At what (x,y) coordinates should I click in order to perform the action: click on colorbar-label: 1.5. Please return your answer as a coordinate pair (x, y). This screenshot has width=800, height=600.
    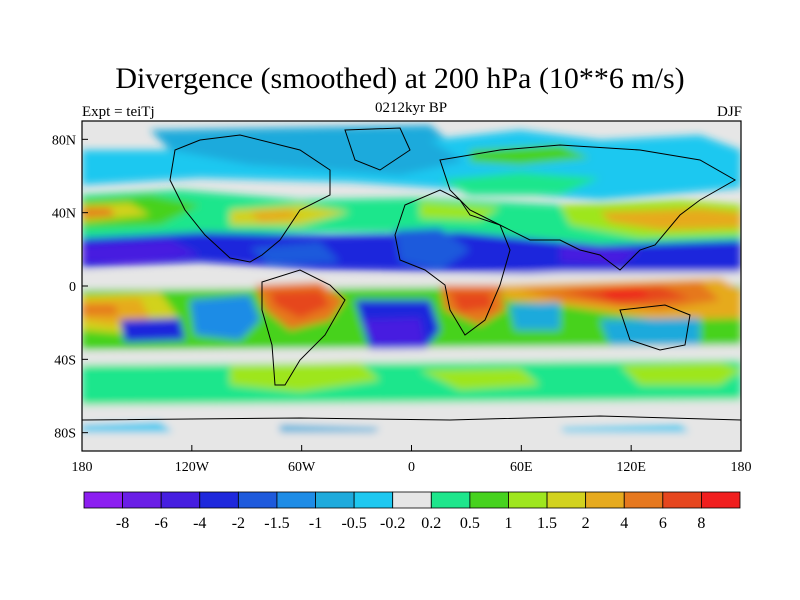
    Looking at the image, I should click on (547, 523).